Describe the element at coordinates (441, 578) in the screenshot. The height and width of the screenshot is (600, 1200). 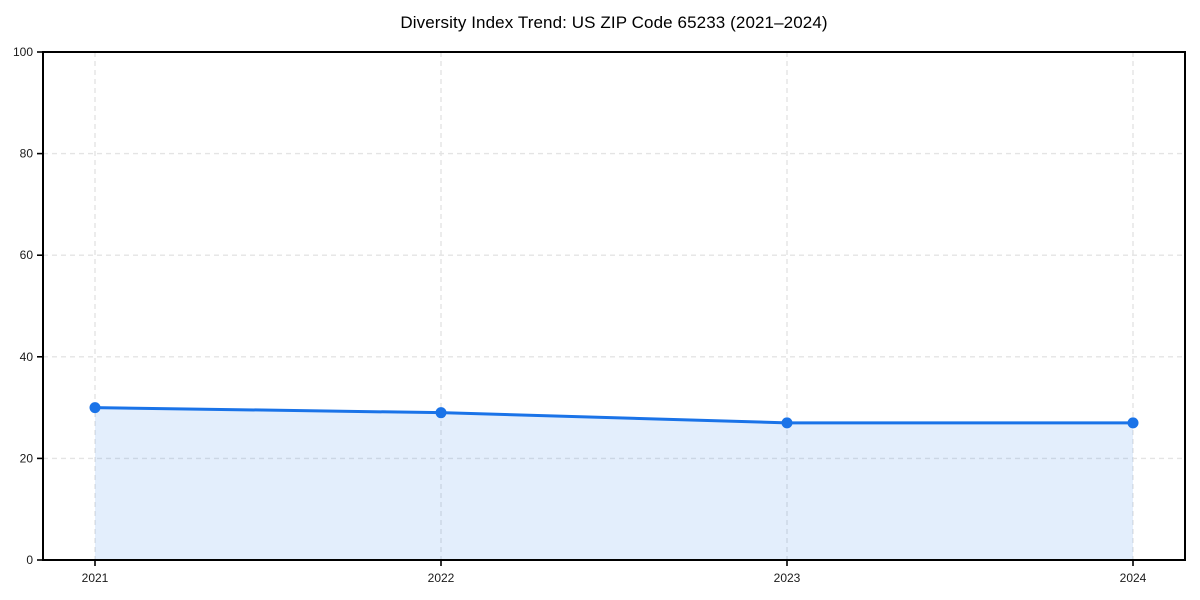
I see `x-tick-label: 2022` at that location.